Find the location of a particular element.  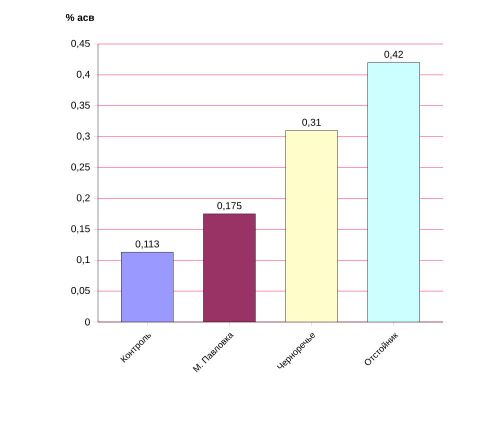

data-label: 0,31 is located at coordinates (311, 122).